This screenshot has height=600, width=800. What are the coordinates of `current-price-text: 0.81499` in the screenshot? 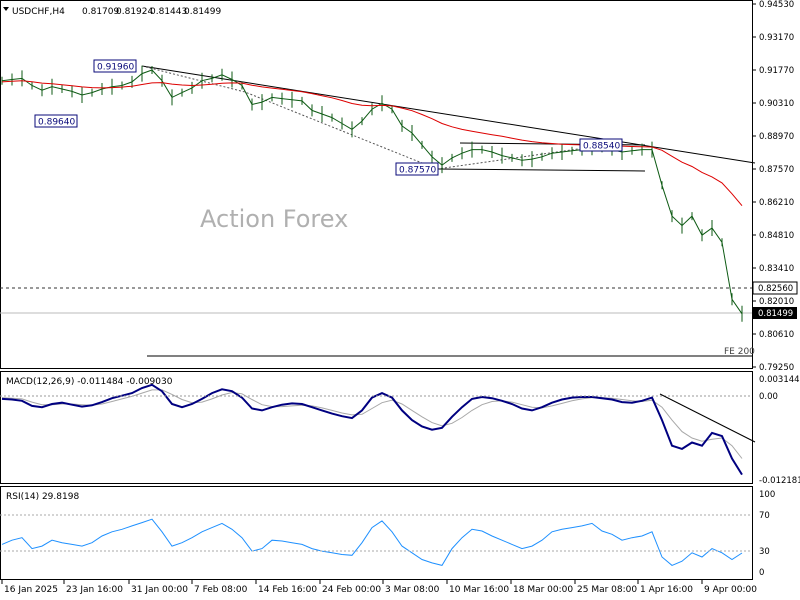 It's located at (775, 314).